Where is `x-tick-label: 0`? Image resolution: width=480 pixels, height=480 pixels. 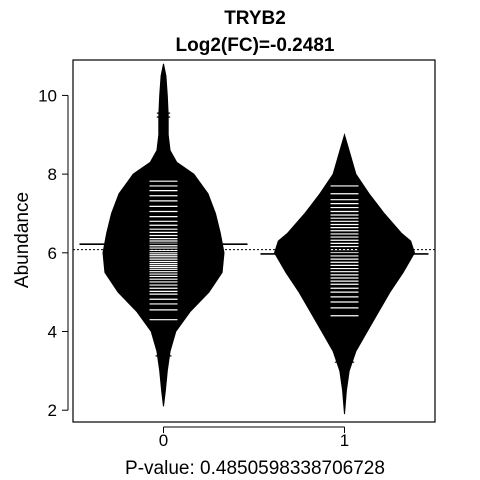
x-tick-label: 0 is located at coordinates (163, 440).